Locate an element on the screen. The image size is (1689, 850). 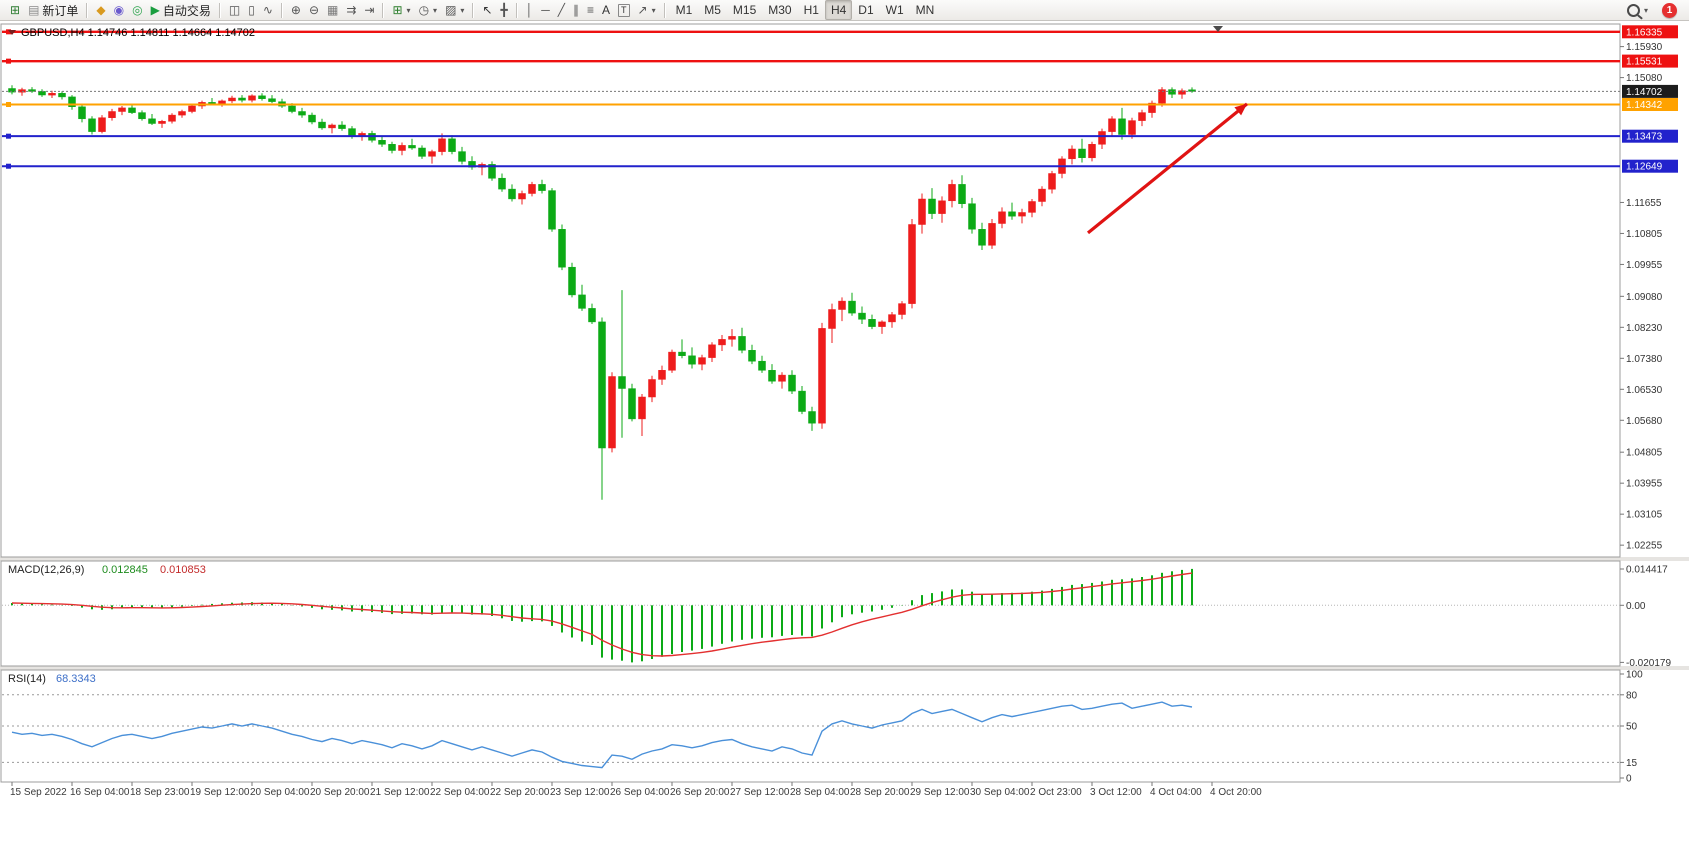
time-axis-label: 28 Sep 20:00 is located at coordinates (880, 792).